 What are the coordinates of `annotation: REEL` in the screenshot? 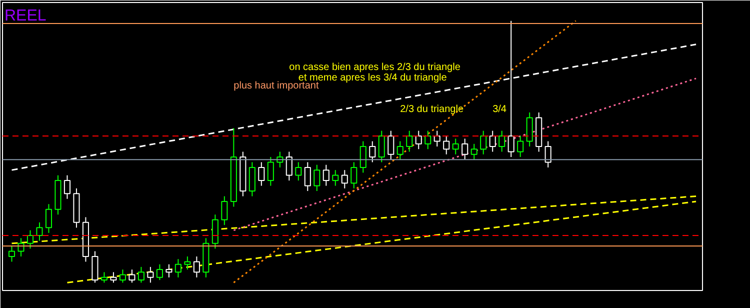 It's located at (25, 16).